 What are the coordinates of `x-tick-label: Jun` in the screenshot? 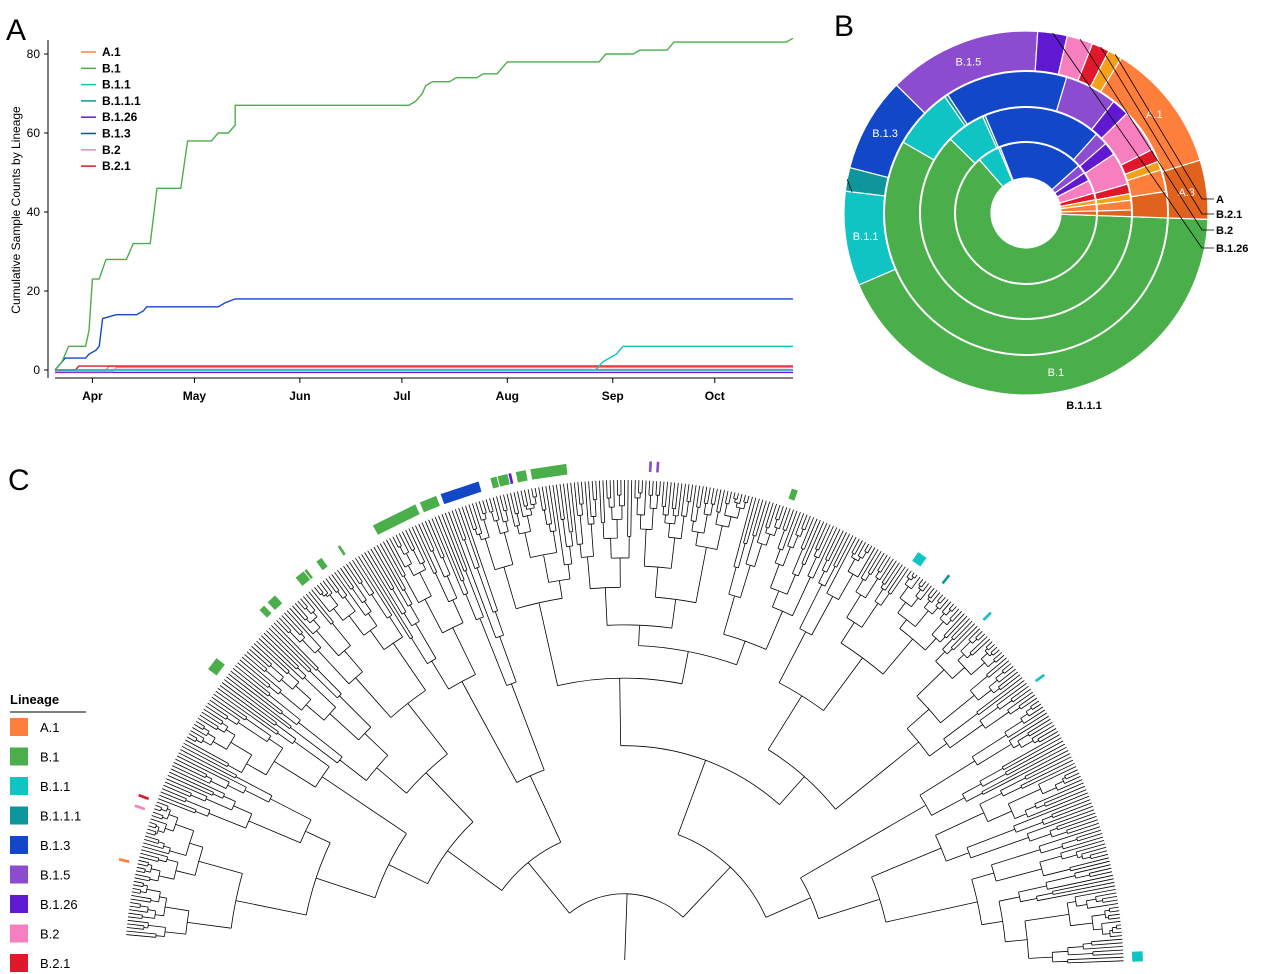 It's located at (299, 396).